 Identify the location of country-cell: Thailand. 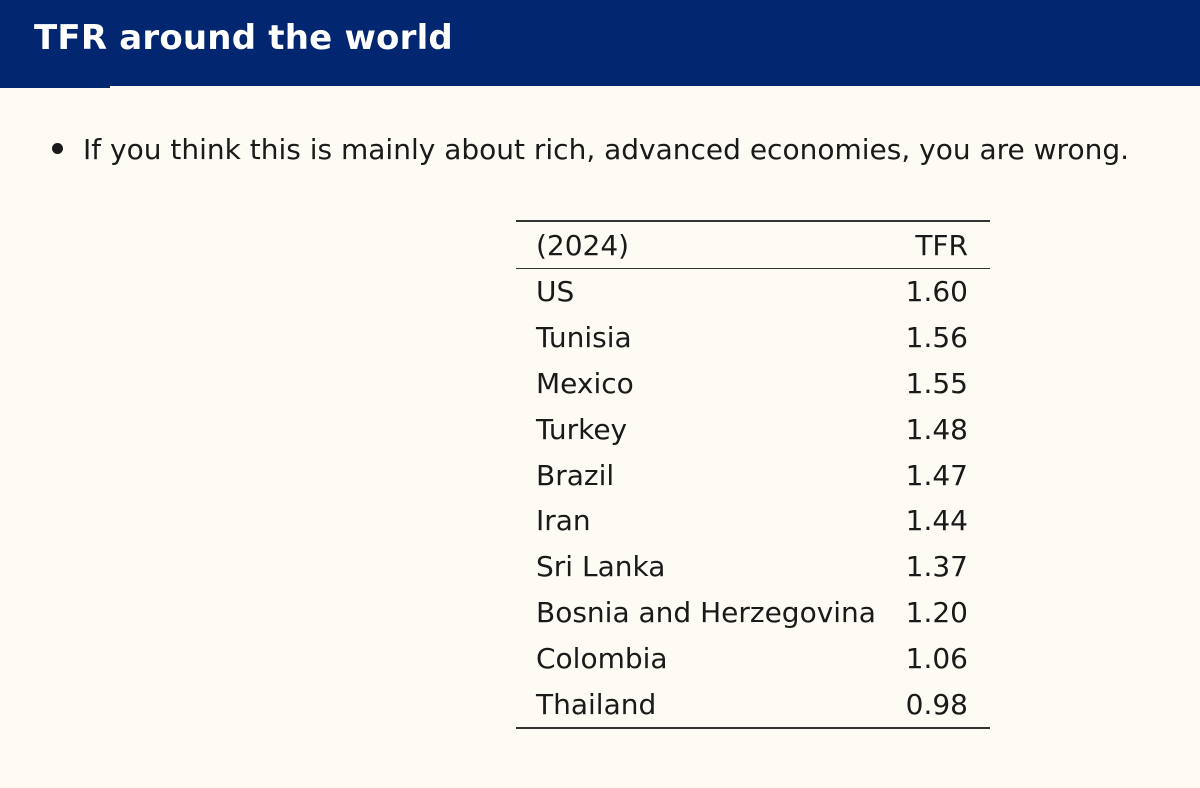
(708, 705).